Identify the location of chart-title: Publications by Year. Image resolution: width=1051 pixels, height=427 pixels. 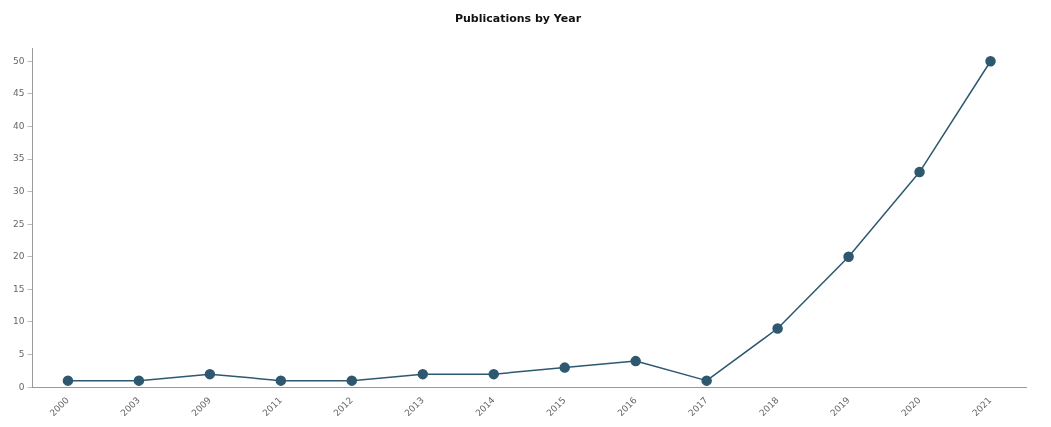
(518, 19).